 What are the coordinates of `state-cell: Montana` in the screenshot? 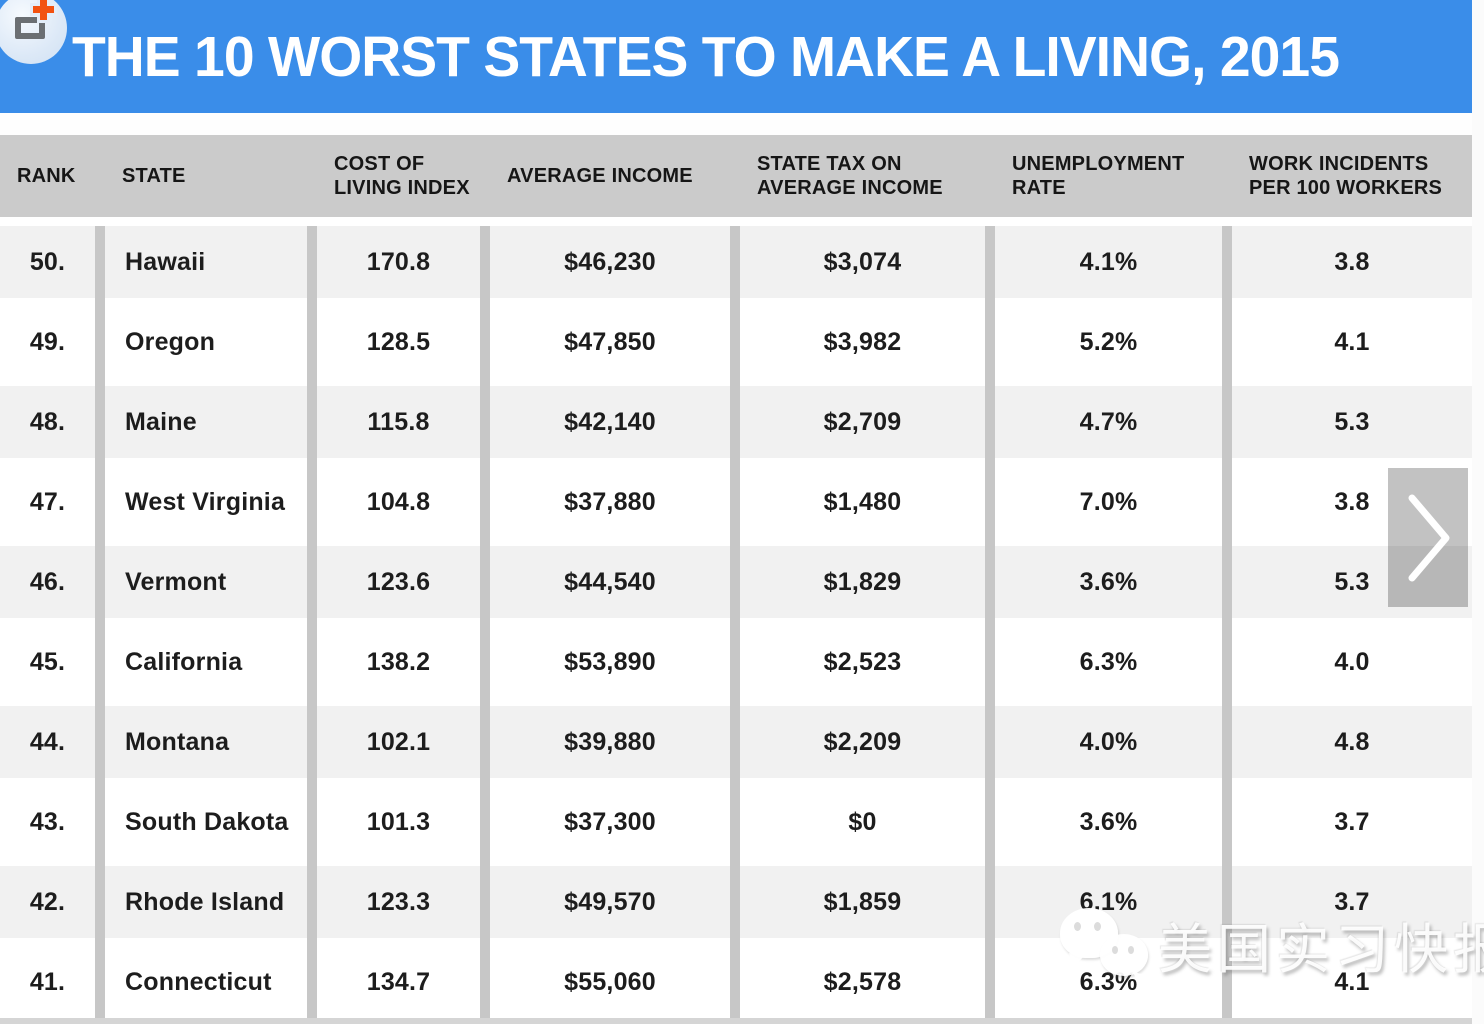 It's located at (206, 742).